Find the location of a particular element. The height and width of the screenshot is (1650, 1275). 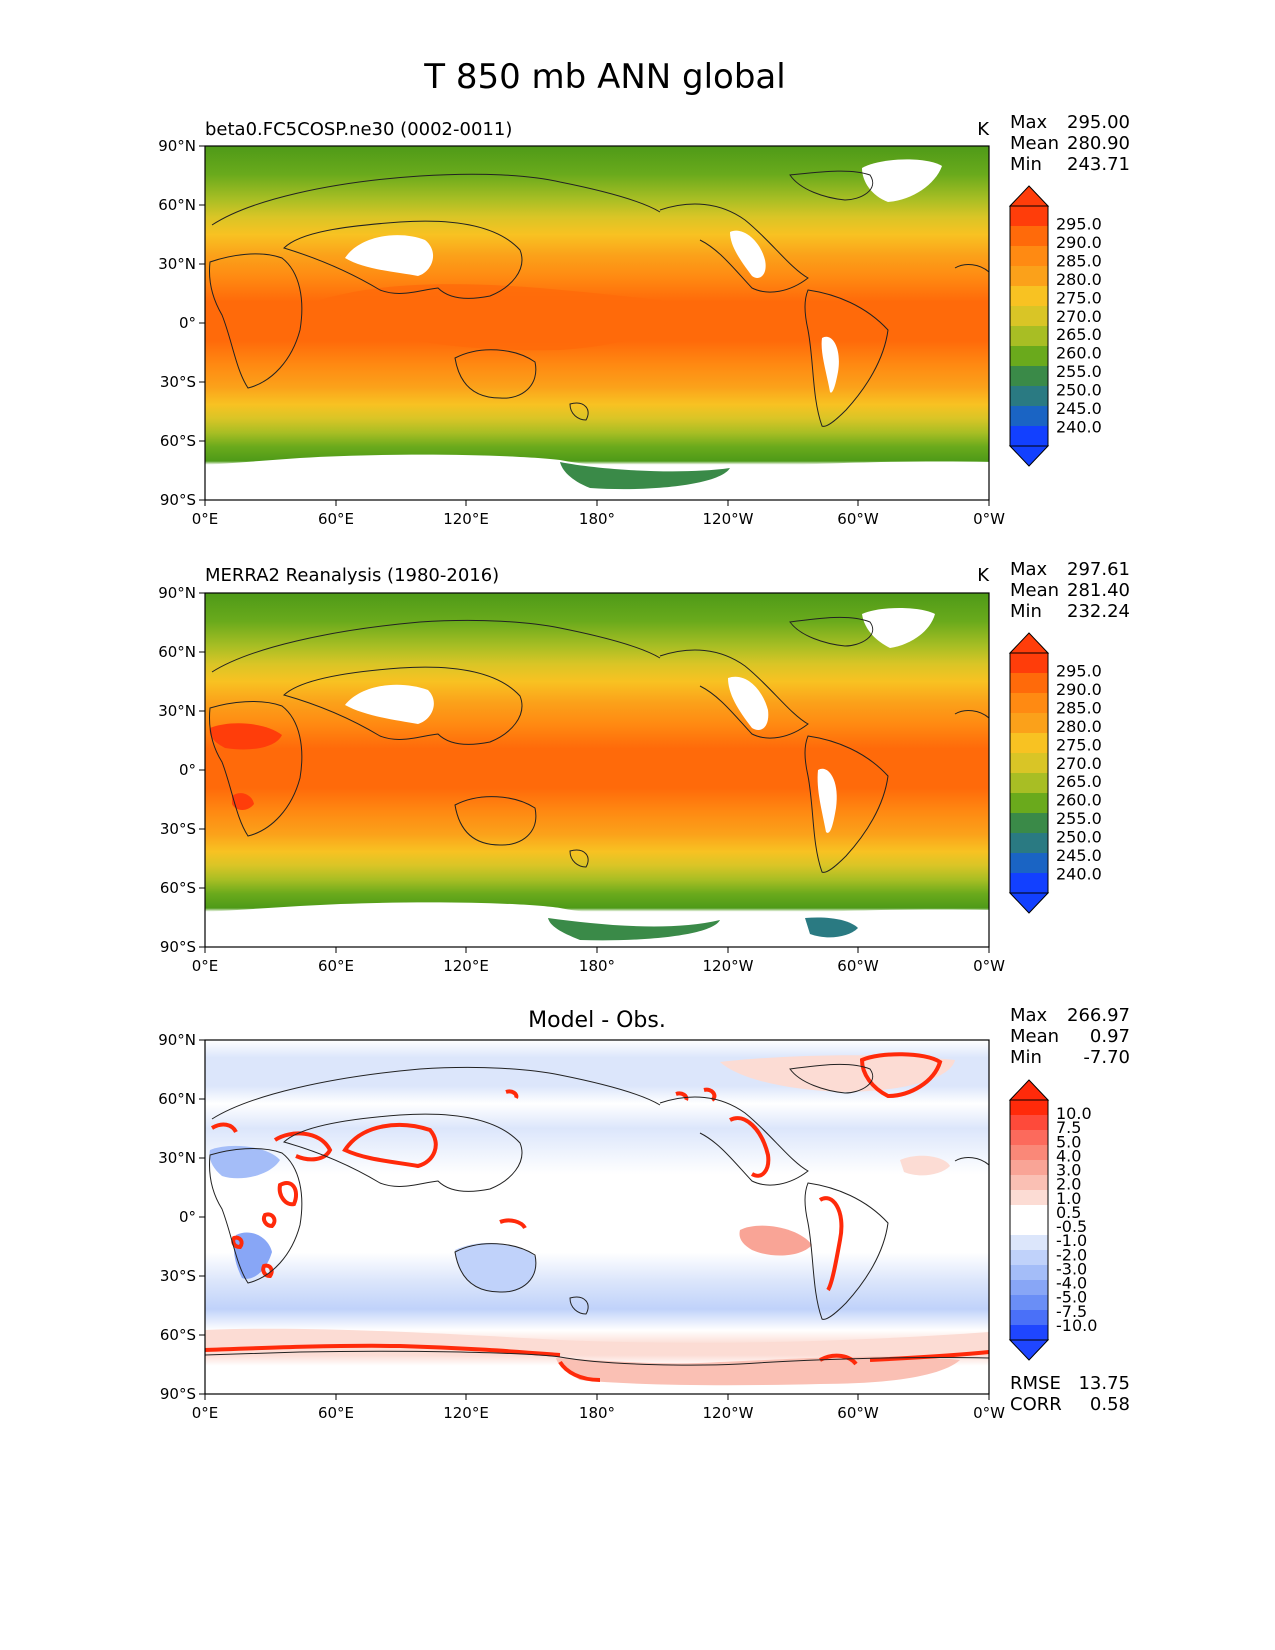

atlantic-warm-diff is located at coordinates (925, 1165).